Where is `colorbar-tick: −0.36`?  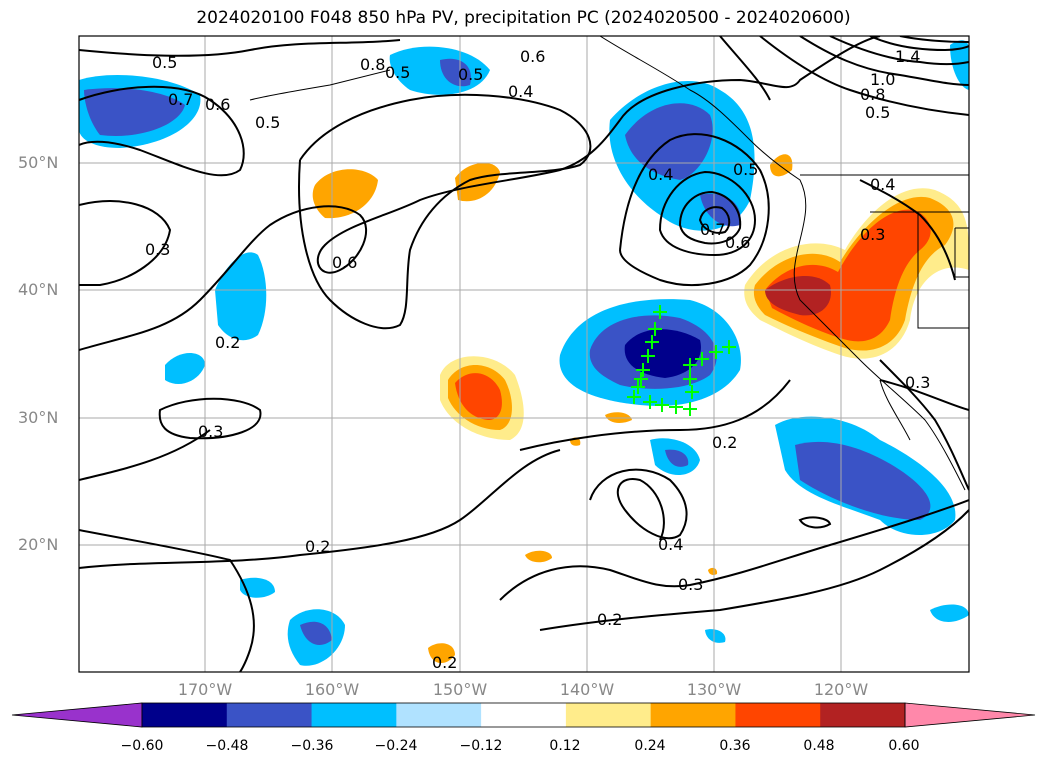
colorbar-tick: −0.36 is located at coordinates (312, 746).